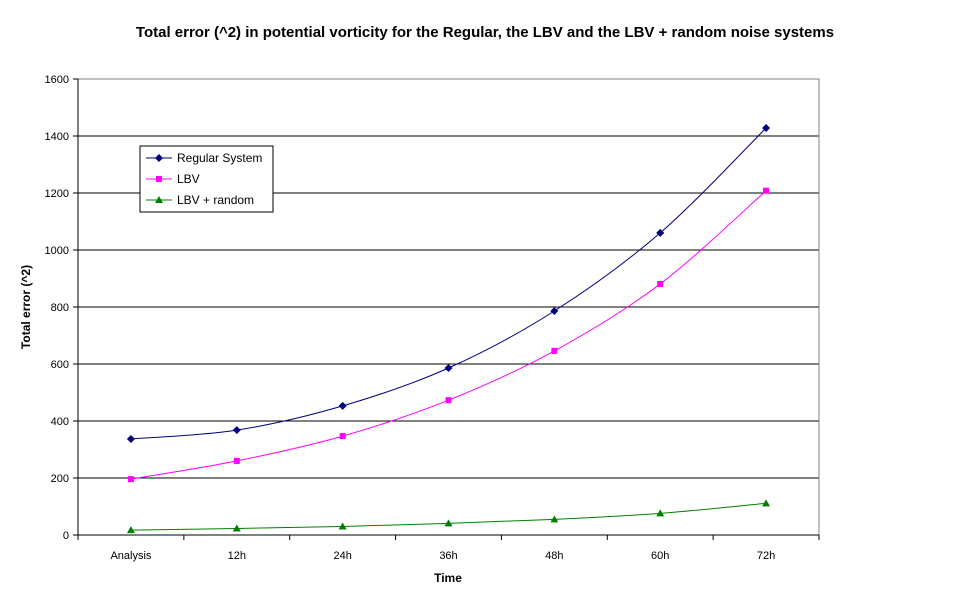  I want to click on y-tick-label: 1400, so click(57, 137).